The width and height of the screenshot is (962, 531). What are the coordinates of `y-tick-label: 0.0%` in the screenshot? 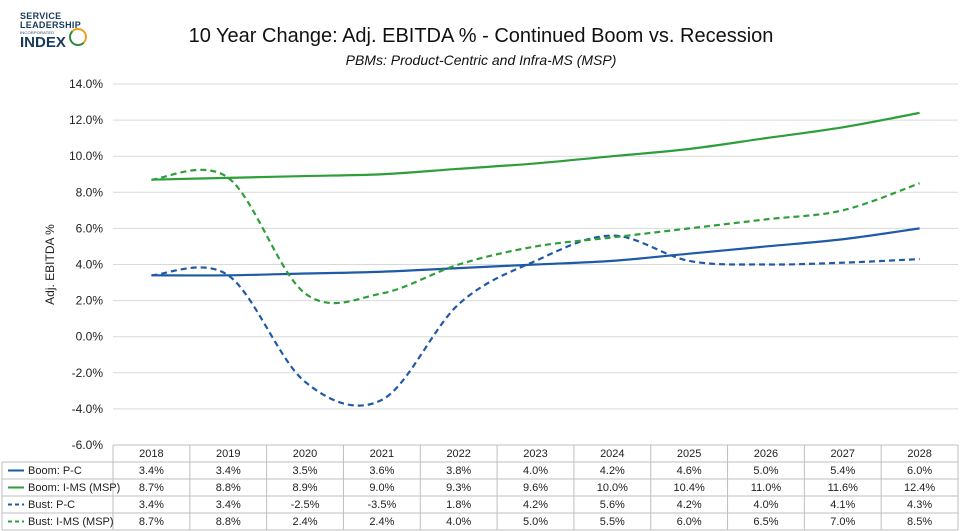 It's located at (90, 337).